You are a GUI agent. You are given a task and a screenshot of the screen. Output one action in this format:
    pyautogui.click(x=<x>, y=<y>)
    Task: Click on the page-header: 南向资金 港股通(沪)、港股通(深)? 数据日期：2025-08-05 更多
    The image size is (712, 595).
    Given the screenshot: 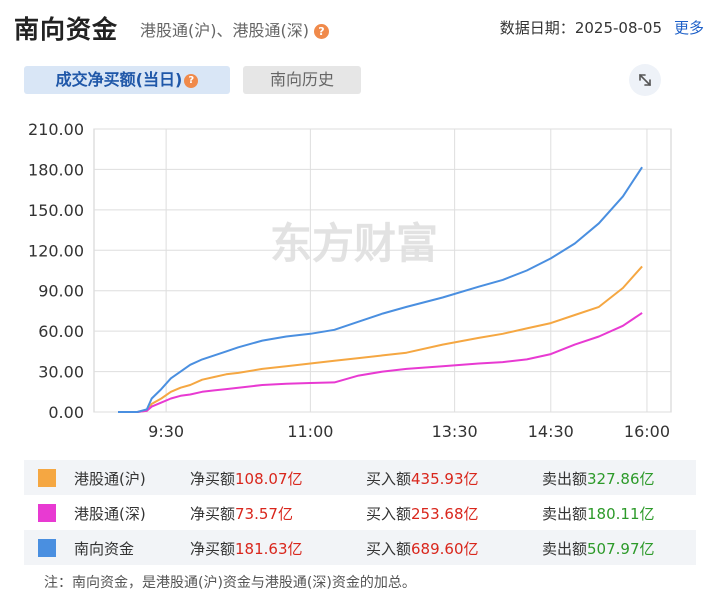 What is the action you would take?
    pyautogui.click(x=356, y=26)
    